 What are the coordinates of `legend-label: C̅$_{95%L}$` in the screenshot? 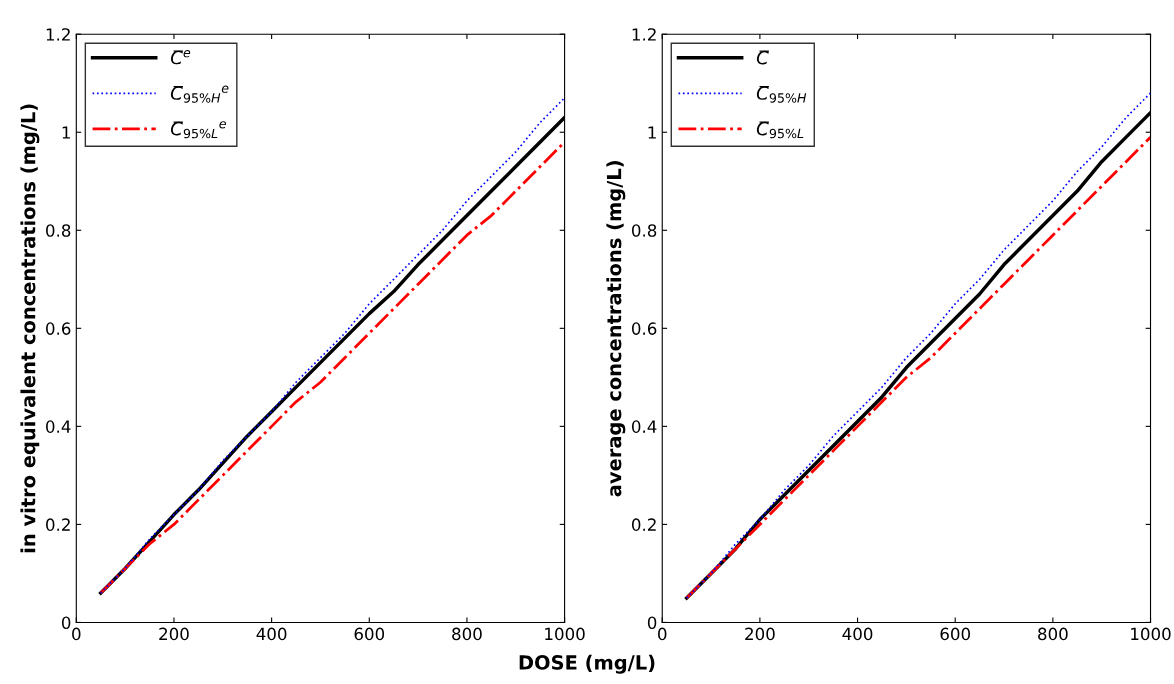 It's located at (780, 130).